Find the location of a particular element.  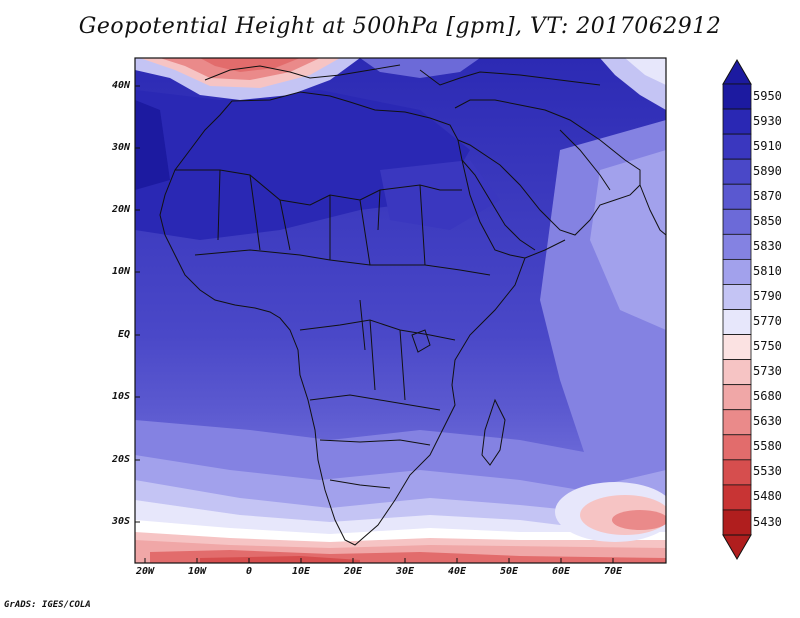

colorbar-level-label: 5790 is located at coordinates (767, 296).